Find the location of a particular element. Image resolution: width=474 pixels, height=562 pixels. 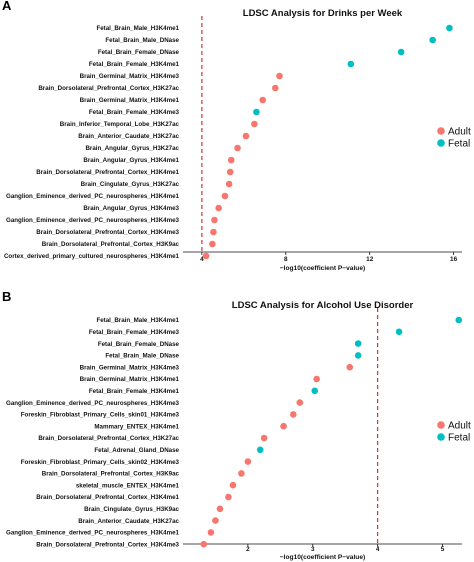

panel-letter: A is located at coordinates (7, 6).